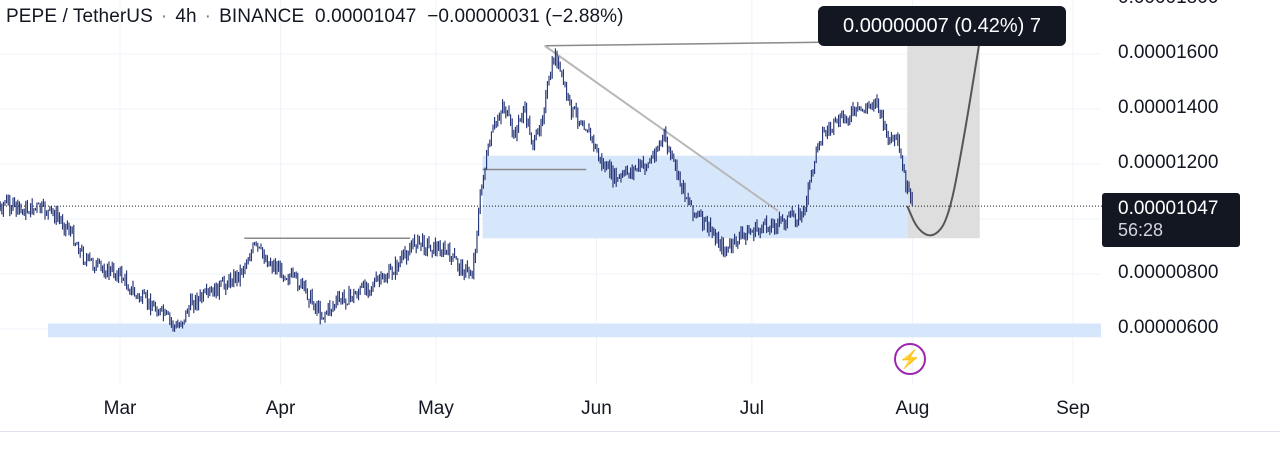 This screenshot has height=449, width=1280. Describe the element at coordinates (120, 408) in the screenshot. I see `x-tick-label: Mar` at that location.